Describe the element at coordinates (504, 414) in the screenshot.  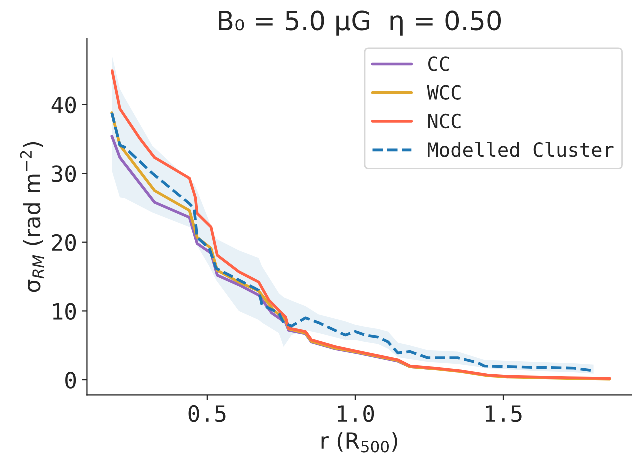
I see `x-tick-label: 1.5` at that location.